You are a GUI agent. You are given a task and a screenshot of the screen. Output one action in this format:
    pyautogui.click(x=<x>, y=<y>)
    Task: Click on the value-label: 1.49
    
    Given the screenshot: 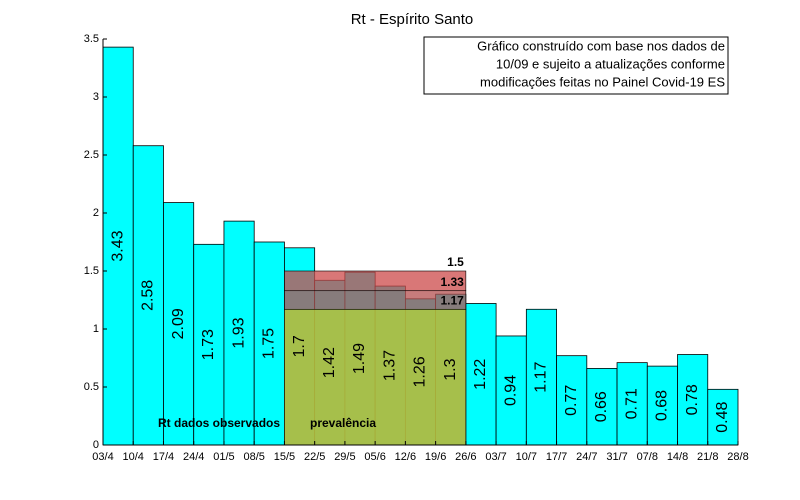 What is the action you would take?
    pyautogui.click(x=359, y=358)
    